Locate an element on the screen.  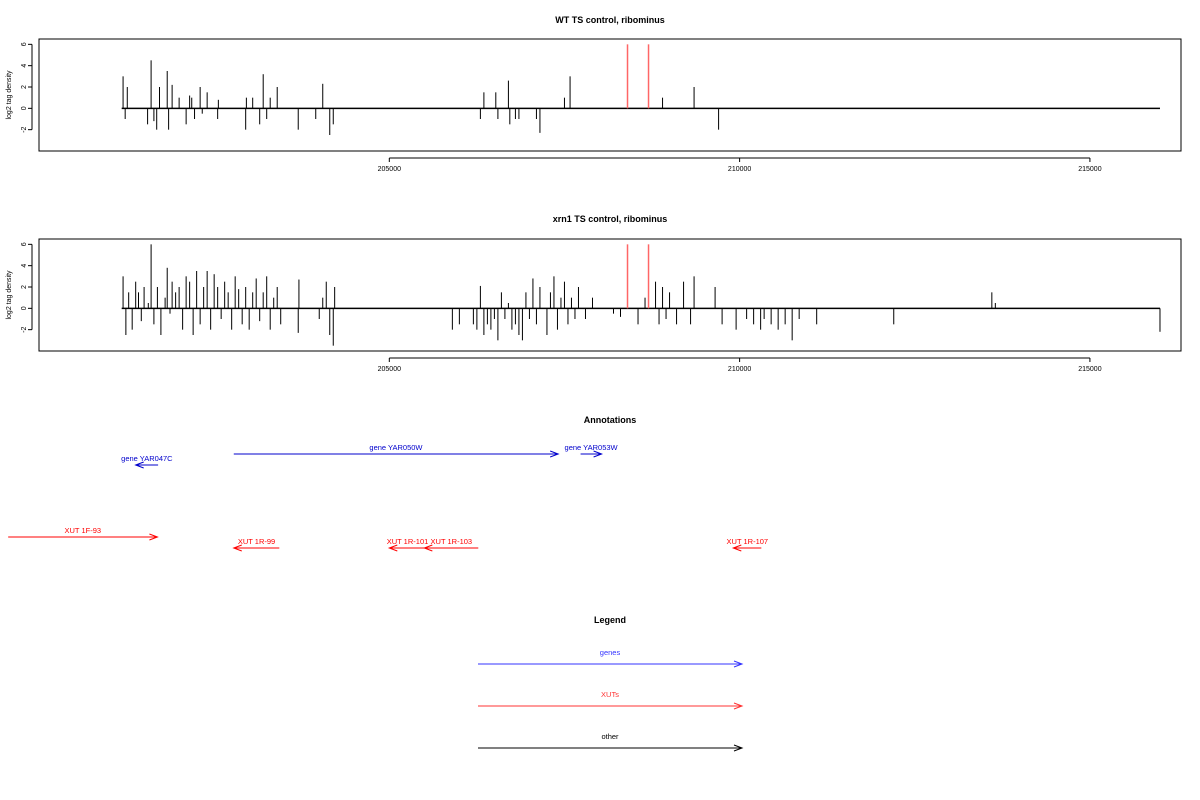
legend-title: Legend is located at coordinates (610, 620).